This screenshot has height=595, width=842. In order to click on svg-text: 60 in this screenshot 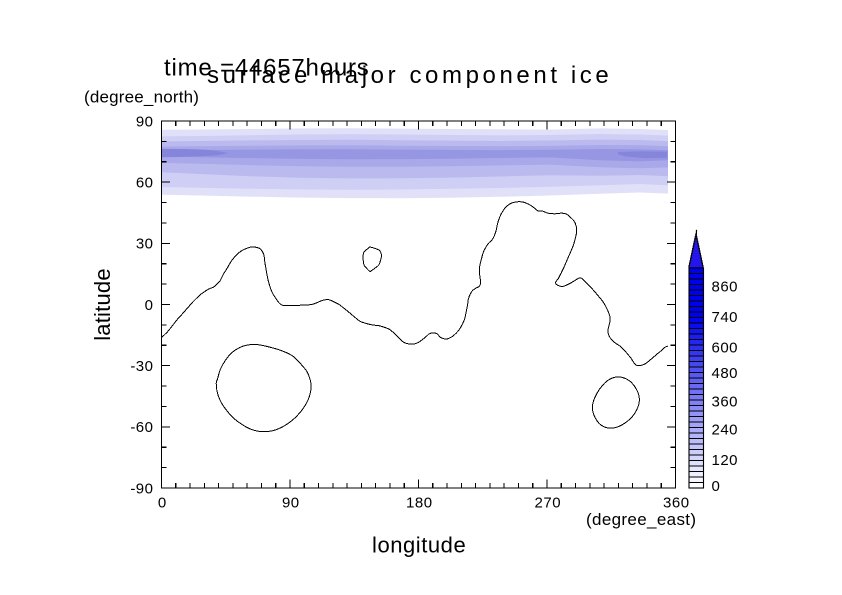, I will do `click(145, 183)`.